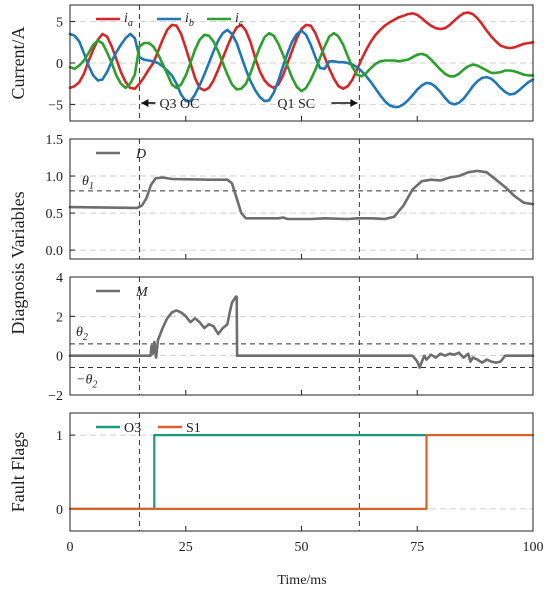  Describe the element at coordinates (128, 20) in the screenshot. I see `legend-label-i_a: ia` at that location.